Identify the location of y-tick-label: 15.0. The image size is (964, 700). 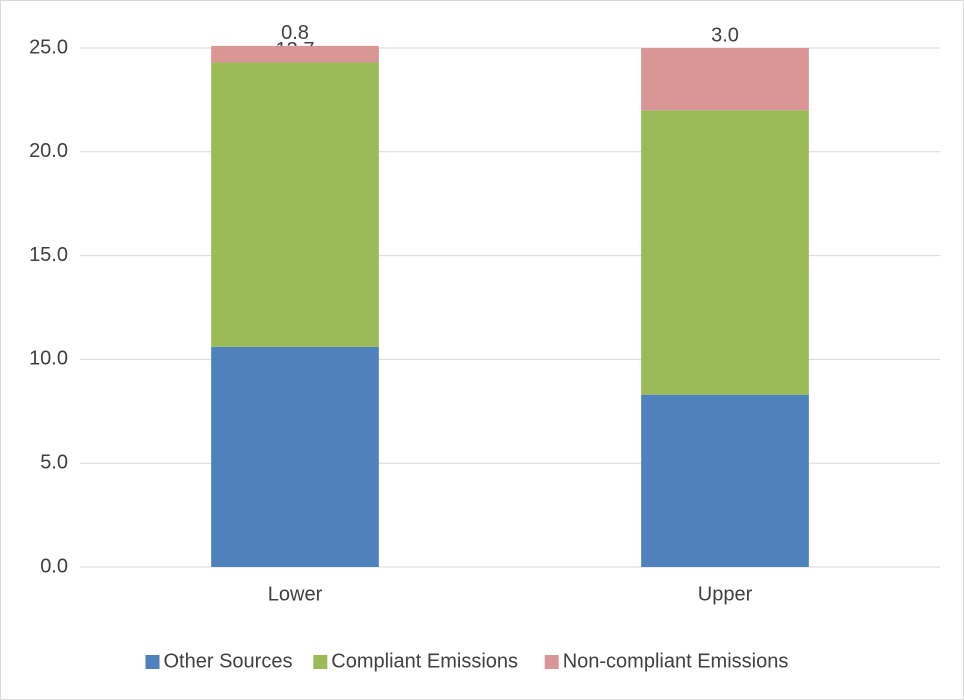
(48, 255).